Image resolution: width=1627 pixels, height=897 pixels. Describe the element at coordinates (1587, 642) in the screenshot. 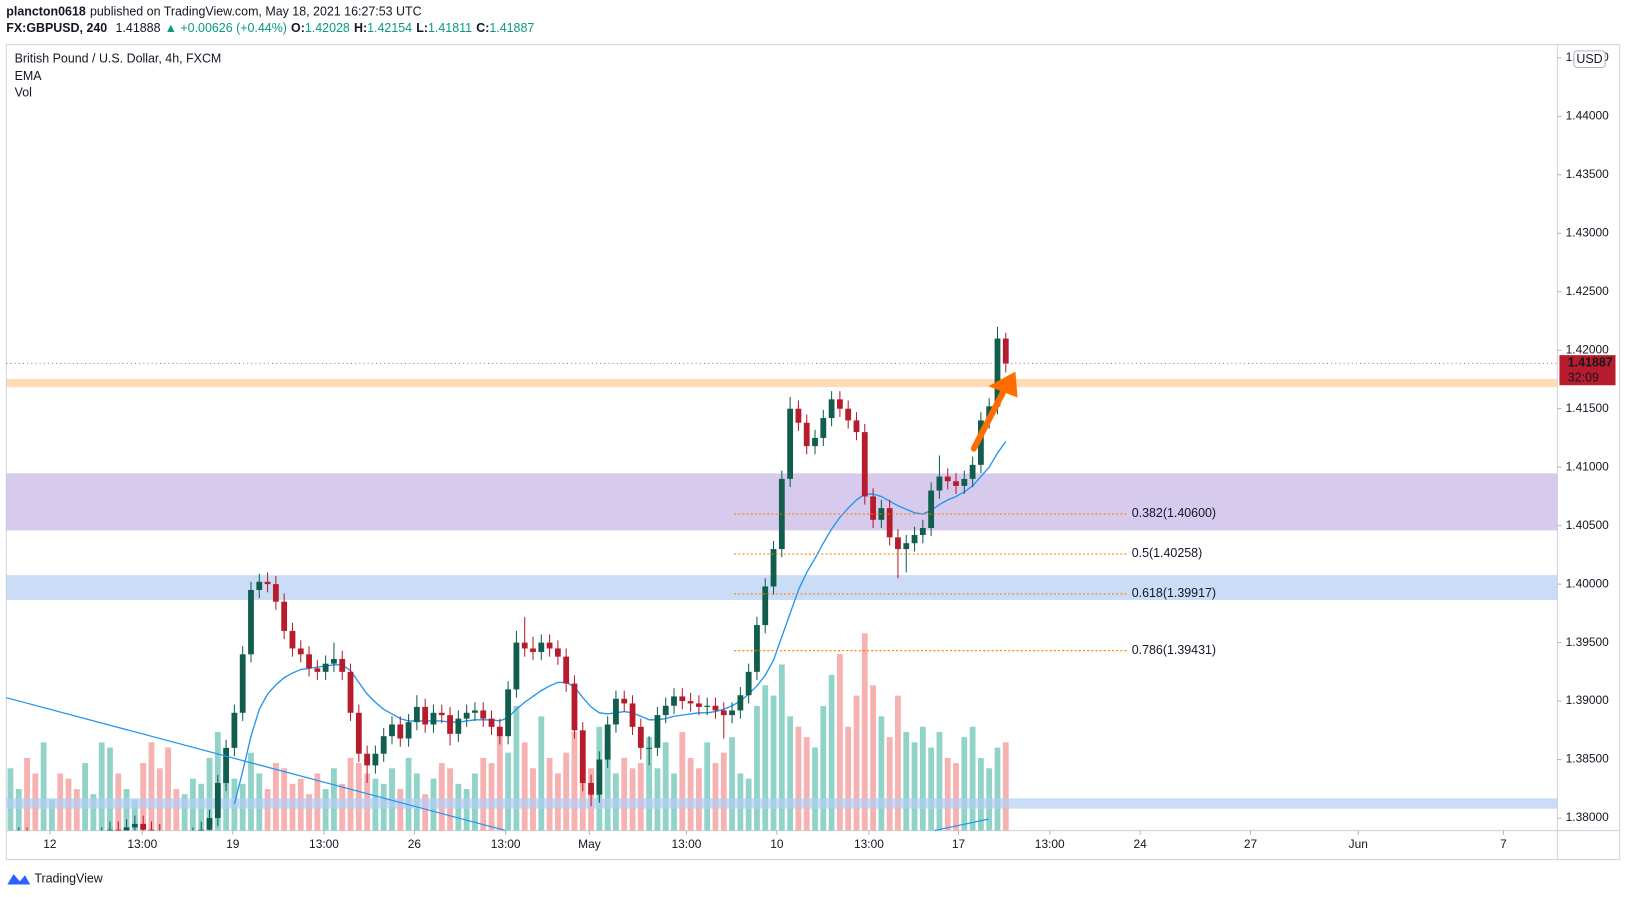

I see `y-tick-label: 1.39500` at that location.